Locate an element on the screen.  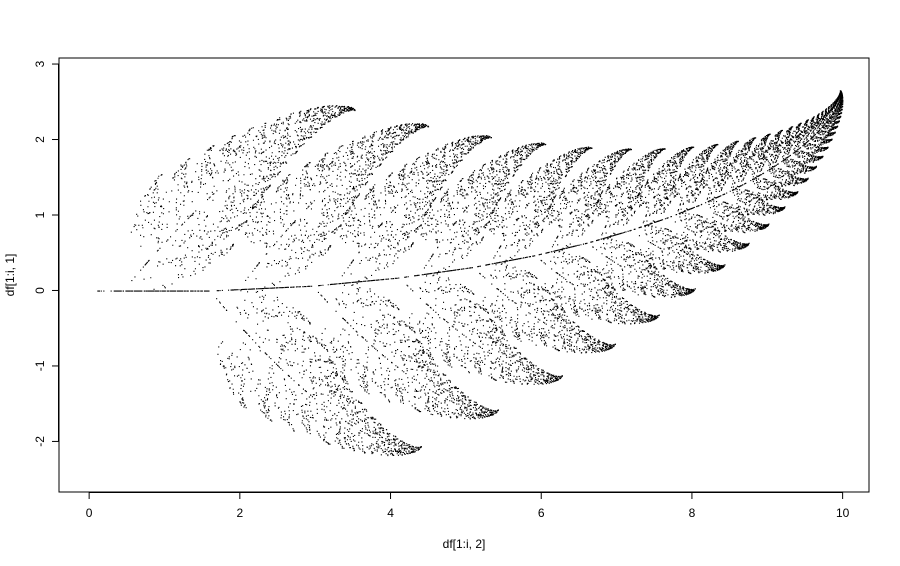
y-axis: -2 -1 0 1 2 3 is located at coordinates (46, 253).